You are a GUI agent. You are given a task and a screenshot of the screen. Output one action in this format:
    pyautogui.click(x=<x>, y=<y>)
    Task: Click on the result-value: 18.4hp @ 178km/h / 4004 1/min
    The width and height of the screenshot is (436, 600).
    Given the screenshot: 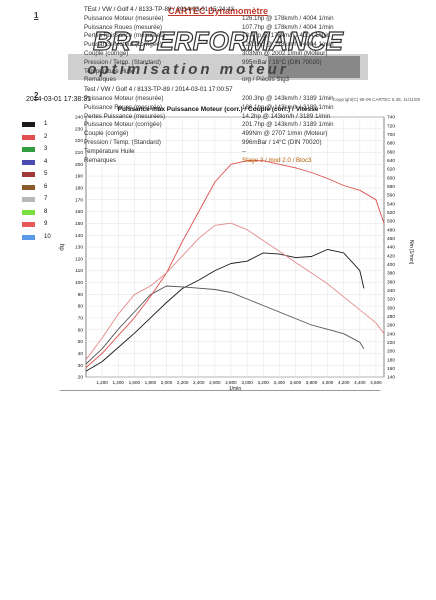 What is the action you would take?
    pyautogui.click(x=286, y=36)
    